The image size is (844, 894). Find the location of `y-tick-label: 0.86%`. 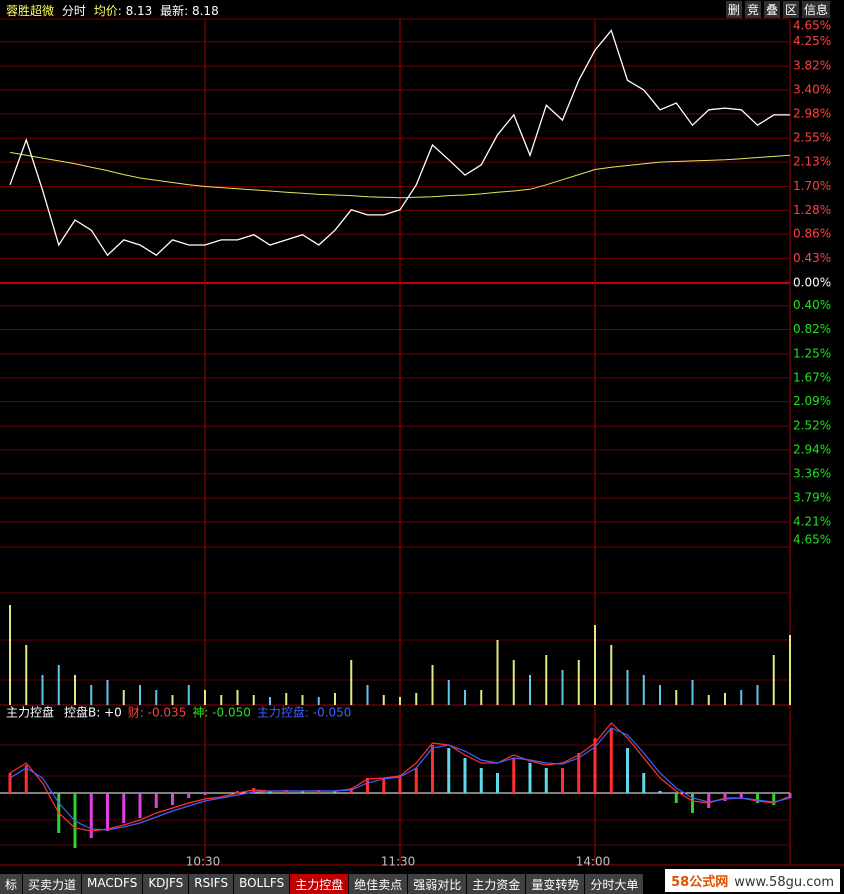

y-tick-label: 0.86% is located at coordinates (812, 234).